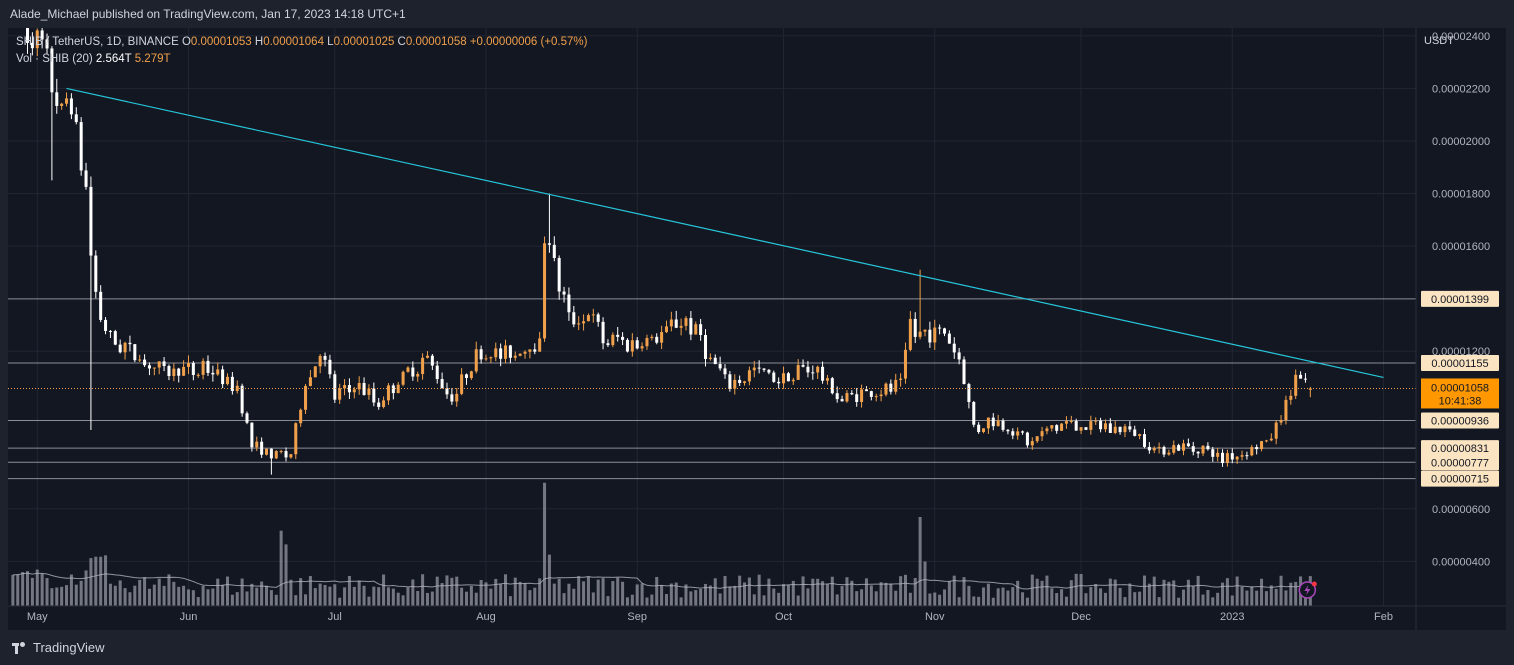 The height and width of the screenshot is (665, 1514). I want to click on legend-volume-line: Vol · SHIB (20) 2.564T 5.279T, so click(301, 59).